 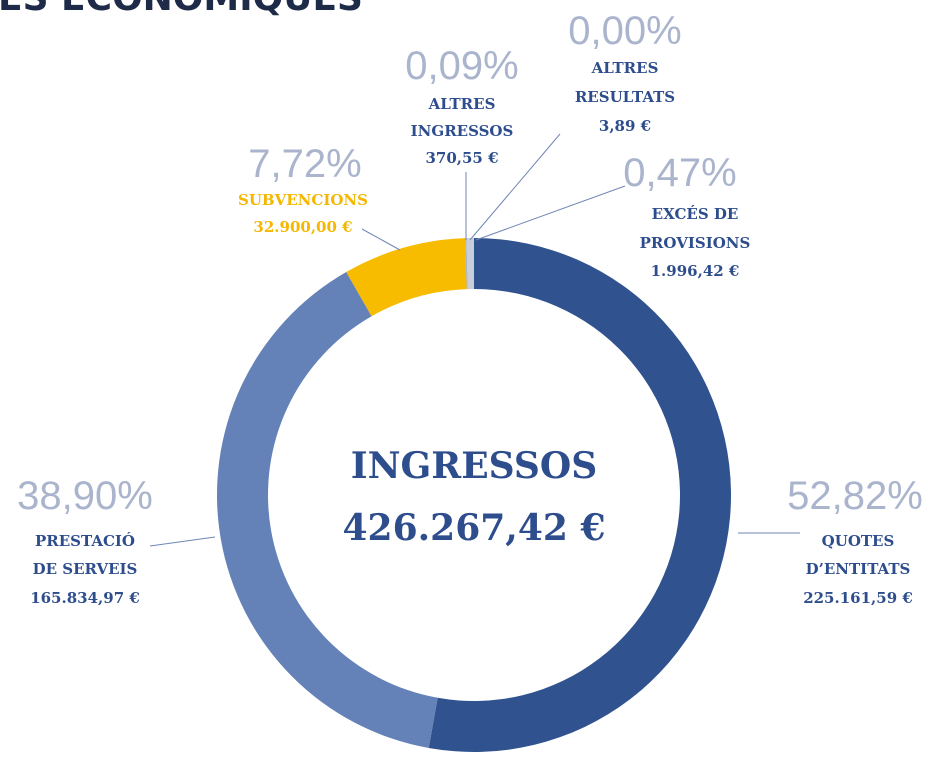 I want to click on value-label: 52,82%, so click(x=855, y=496).